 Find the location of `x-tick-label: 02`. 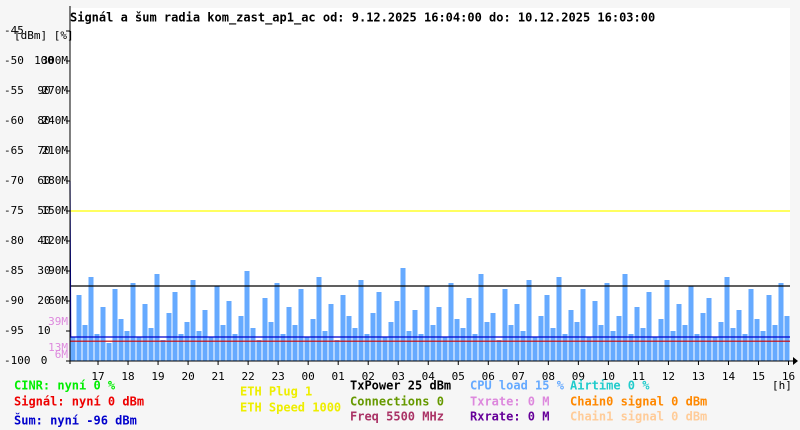

x-tick-label: 02 is located at coordinates (368, 376).